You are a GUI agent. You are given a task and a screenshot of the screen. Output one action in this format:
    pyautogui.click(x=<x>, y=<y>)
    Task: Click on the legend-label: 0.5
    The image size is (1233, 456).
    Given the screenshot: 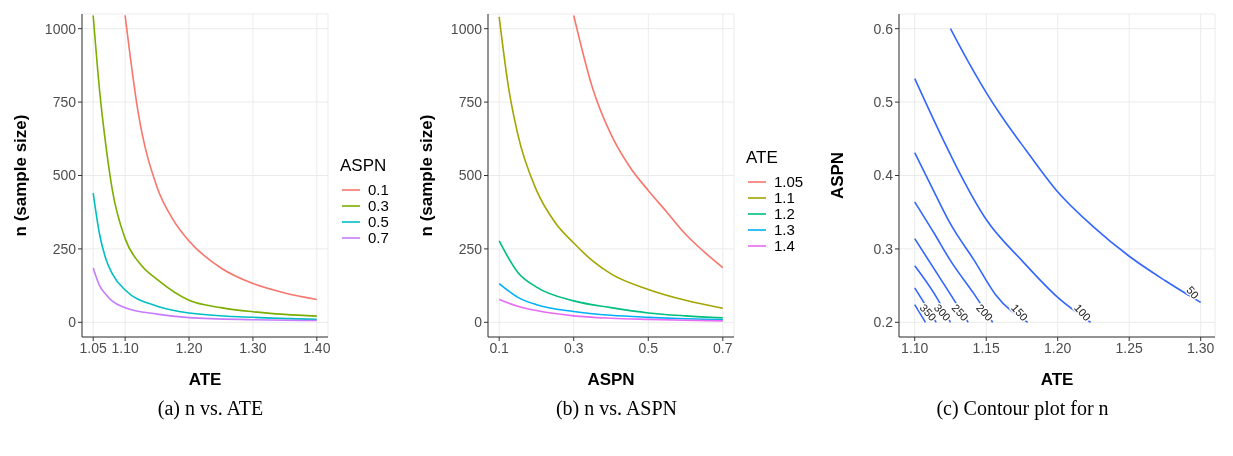 What is the action you would take?
    pyautogui.click(x=378, y=221)
    